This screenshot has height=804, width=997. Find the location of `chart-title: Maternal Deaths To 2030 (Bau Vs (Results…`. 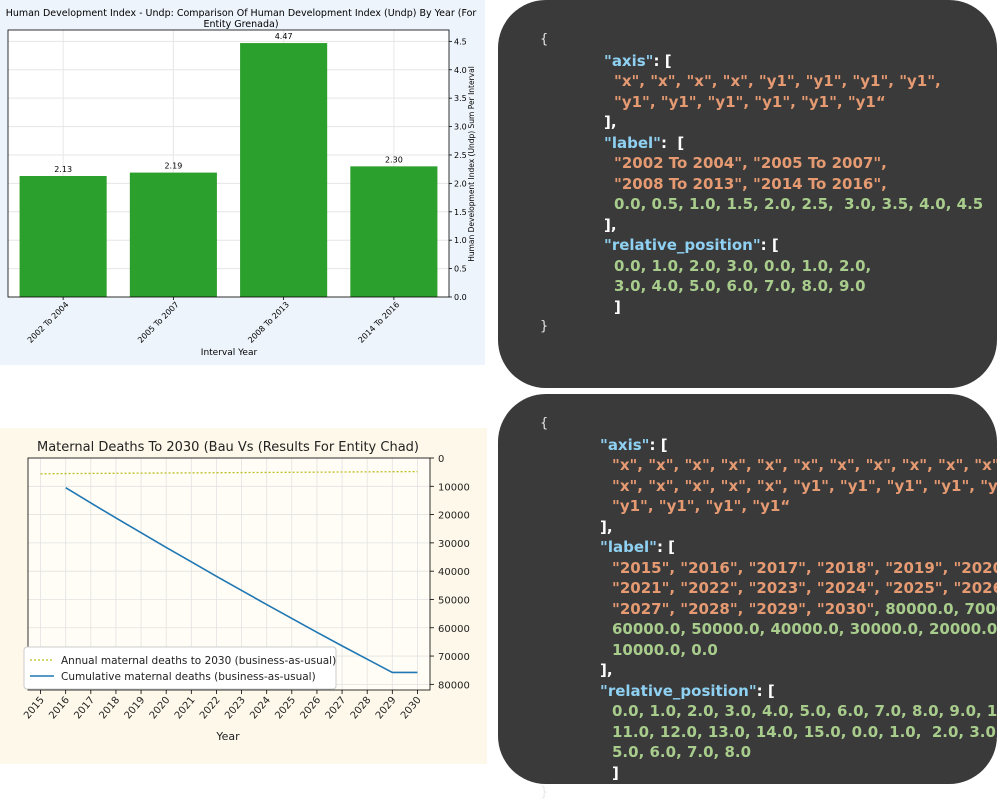

chart-title: Maternal Deaths To 2030 (Bau Vs (Results… is located at coordinates (228, 447).